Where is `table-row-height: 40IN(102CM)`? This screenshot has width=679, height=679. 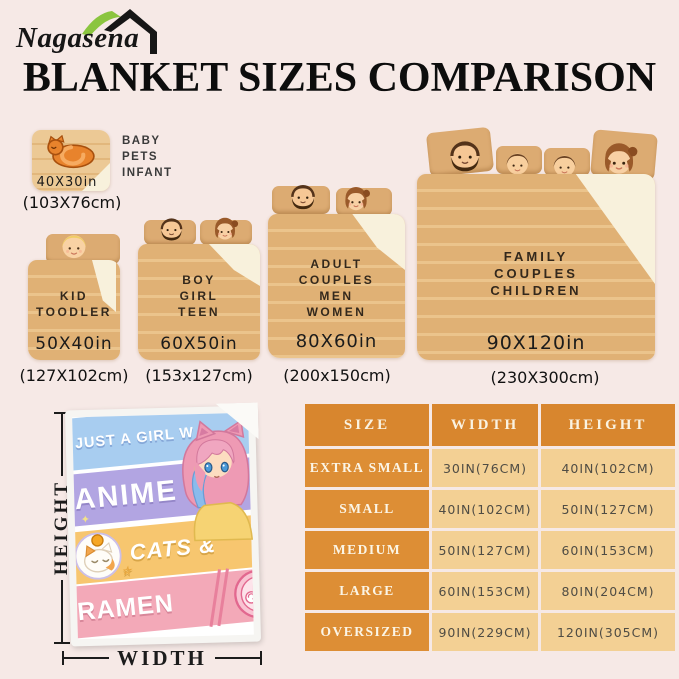 table-row-height: 40IN(102CM) is located at coordinates (608, 468).